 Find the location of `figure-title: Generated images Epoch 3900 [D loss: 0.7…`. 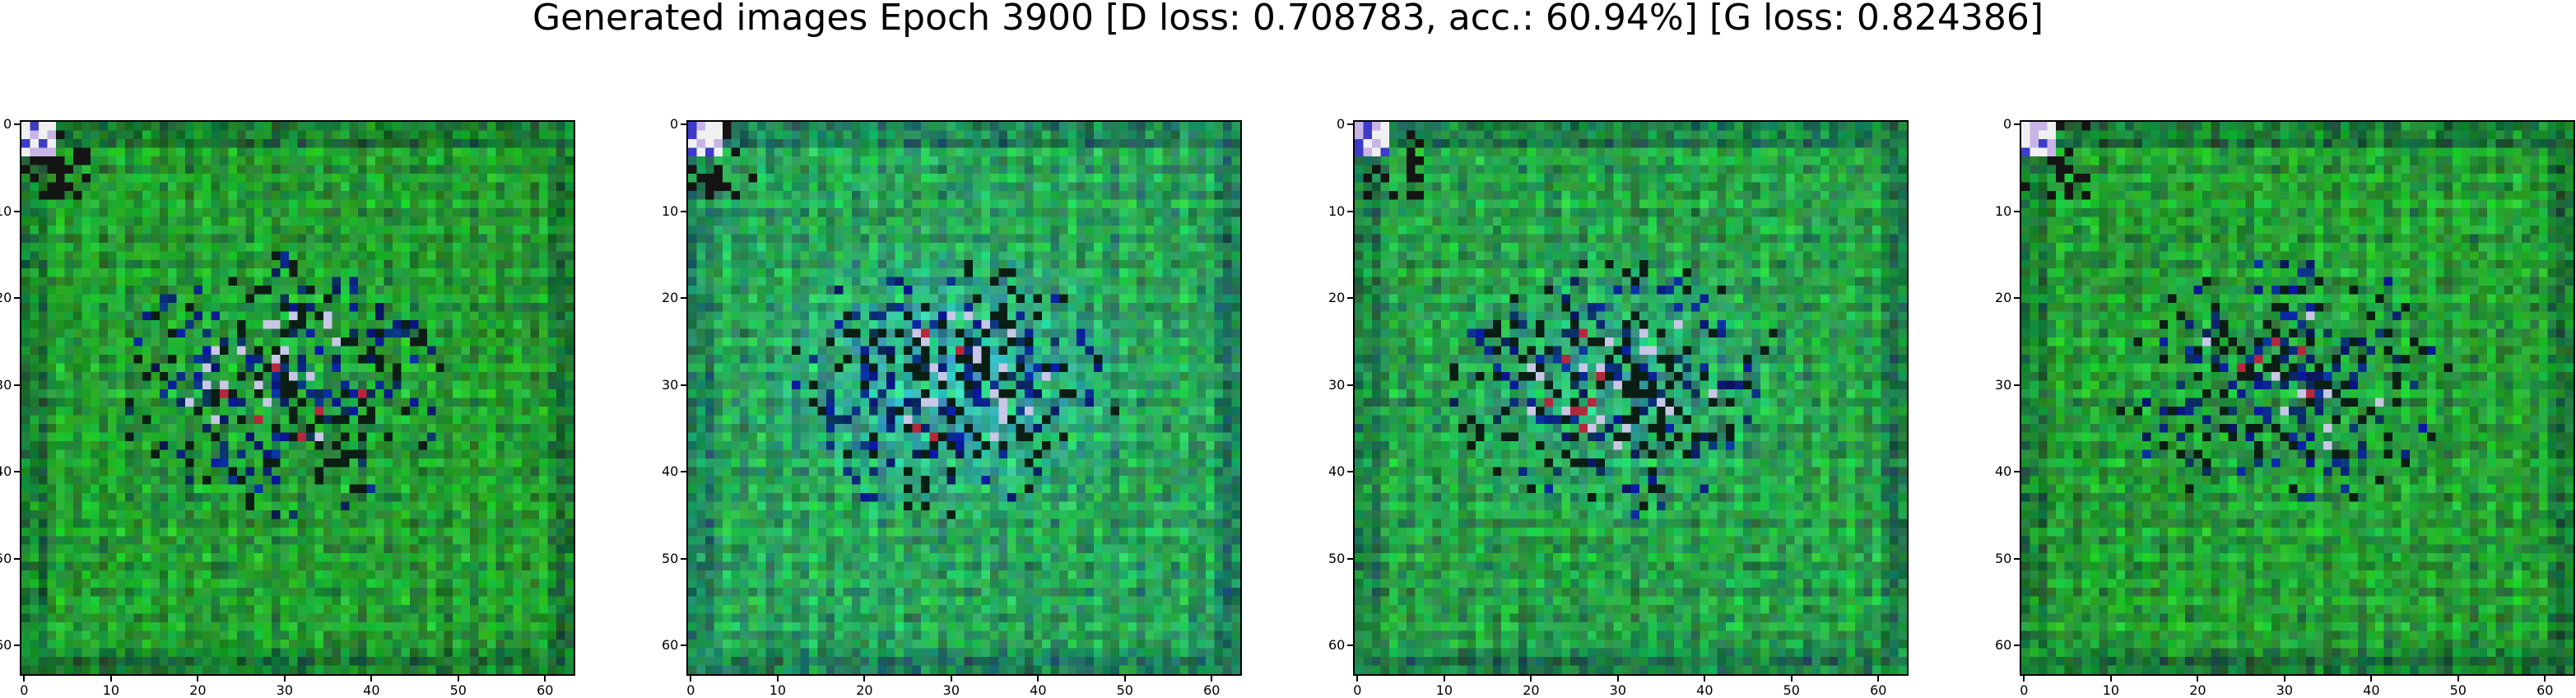

figure-title: Generated images Epoch 3900 [D loss: 0.7… is located at coordinates (1288, 19).